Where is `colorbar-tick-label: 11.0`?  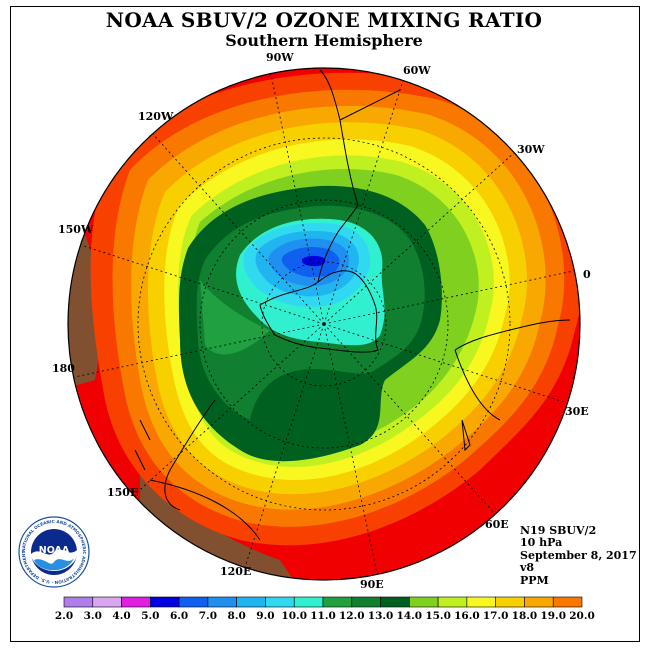 colorbar-tick-label: 11.0 is located at coordinates (323, 616).